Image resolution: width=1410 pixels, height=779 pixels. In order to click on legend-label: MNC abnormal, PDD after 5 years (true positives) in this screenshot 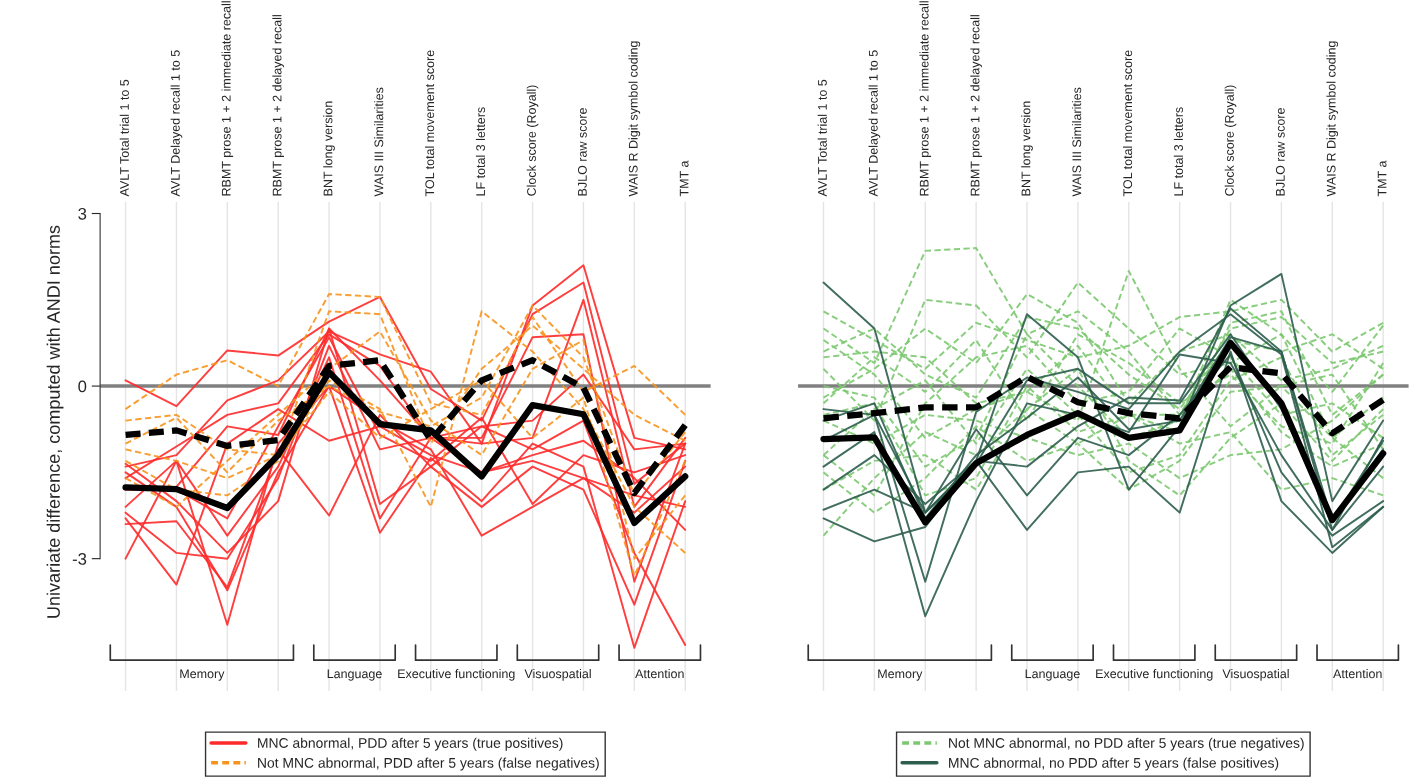, I will do `click(410, 744)`.